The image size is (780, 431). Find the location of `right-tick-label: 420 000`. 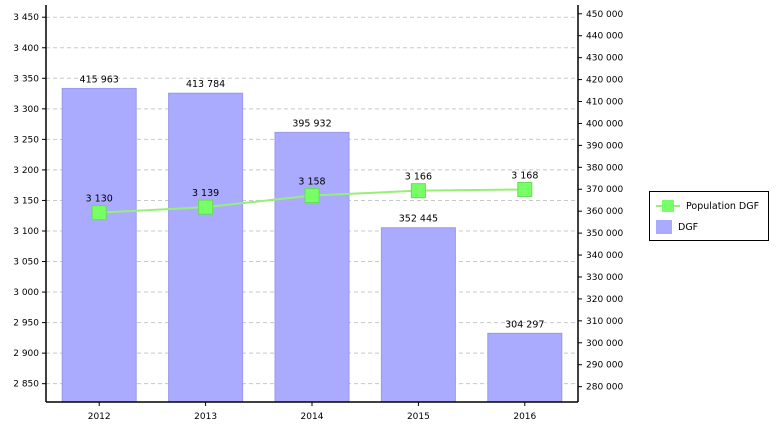

right-tick-label: 420 000 is located at coordinates (604, 81).